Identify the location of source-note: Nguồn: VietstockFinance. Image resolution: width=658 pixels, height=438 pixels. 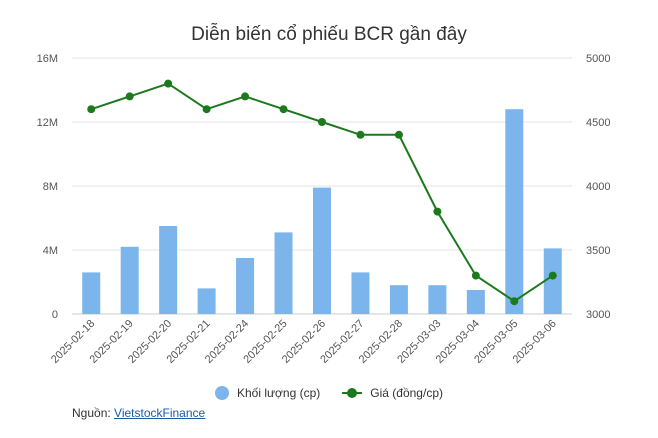
(138, 413).